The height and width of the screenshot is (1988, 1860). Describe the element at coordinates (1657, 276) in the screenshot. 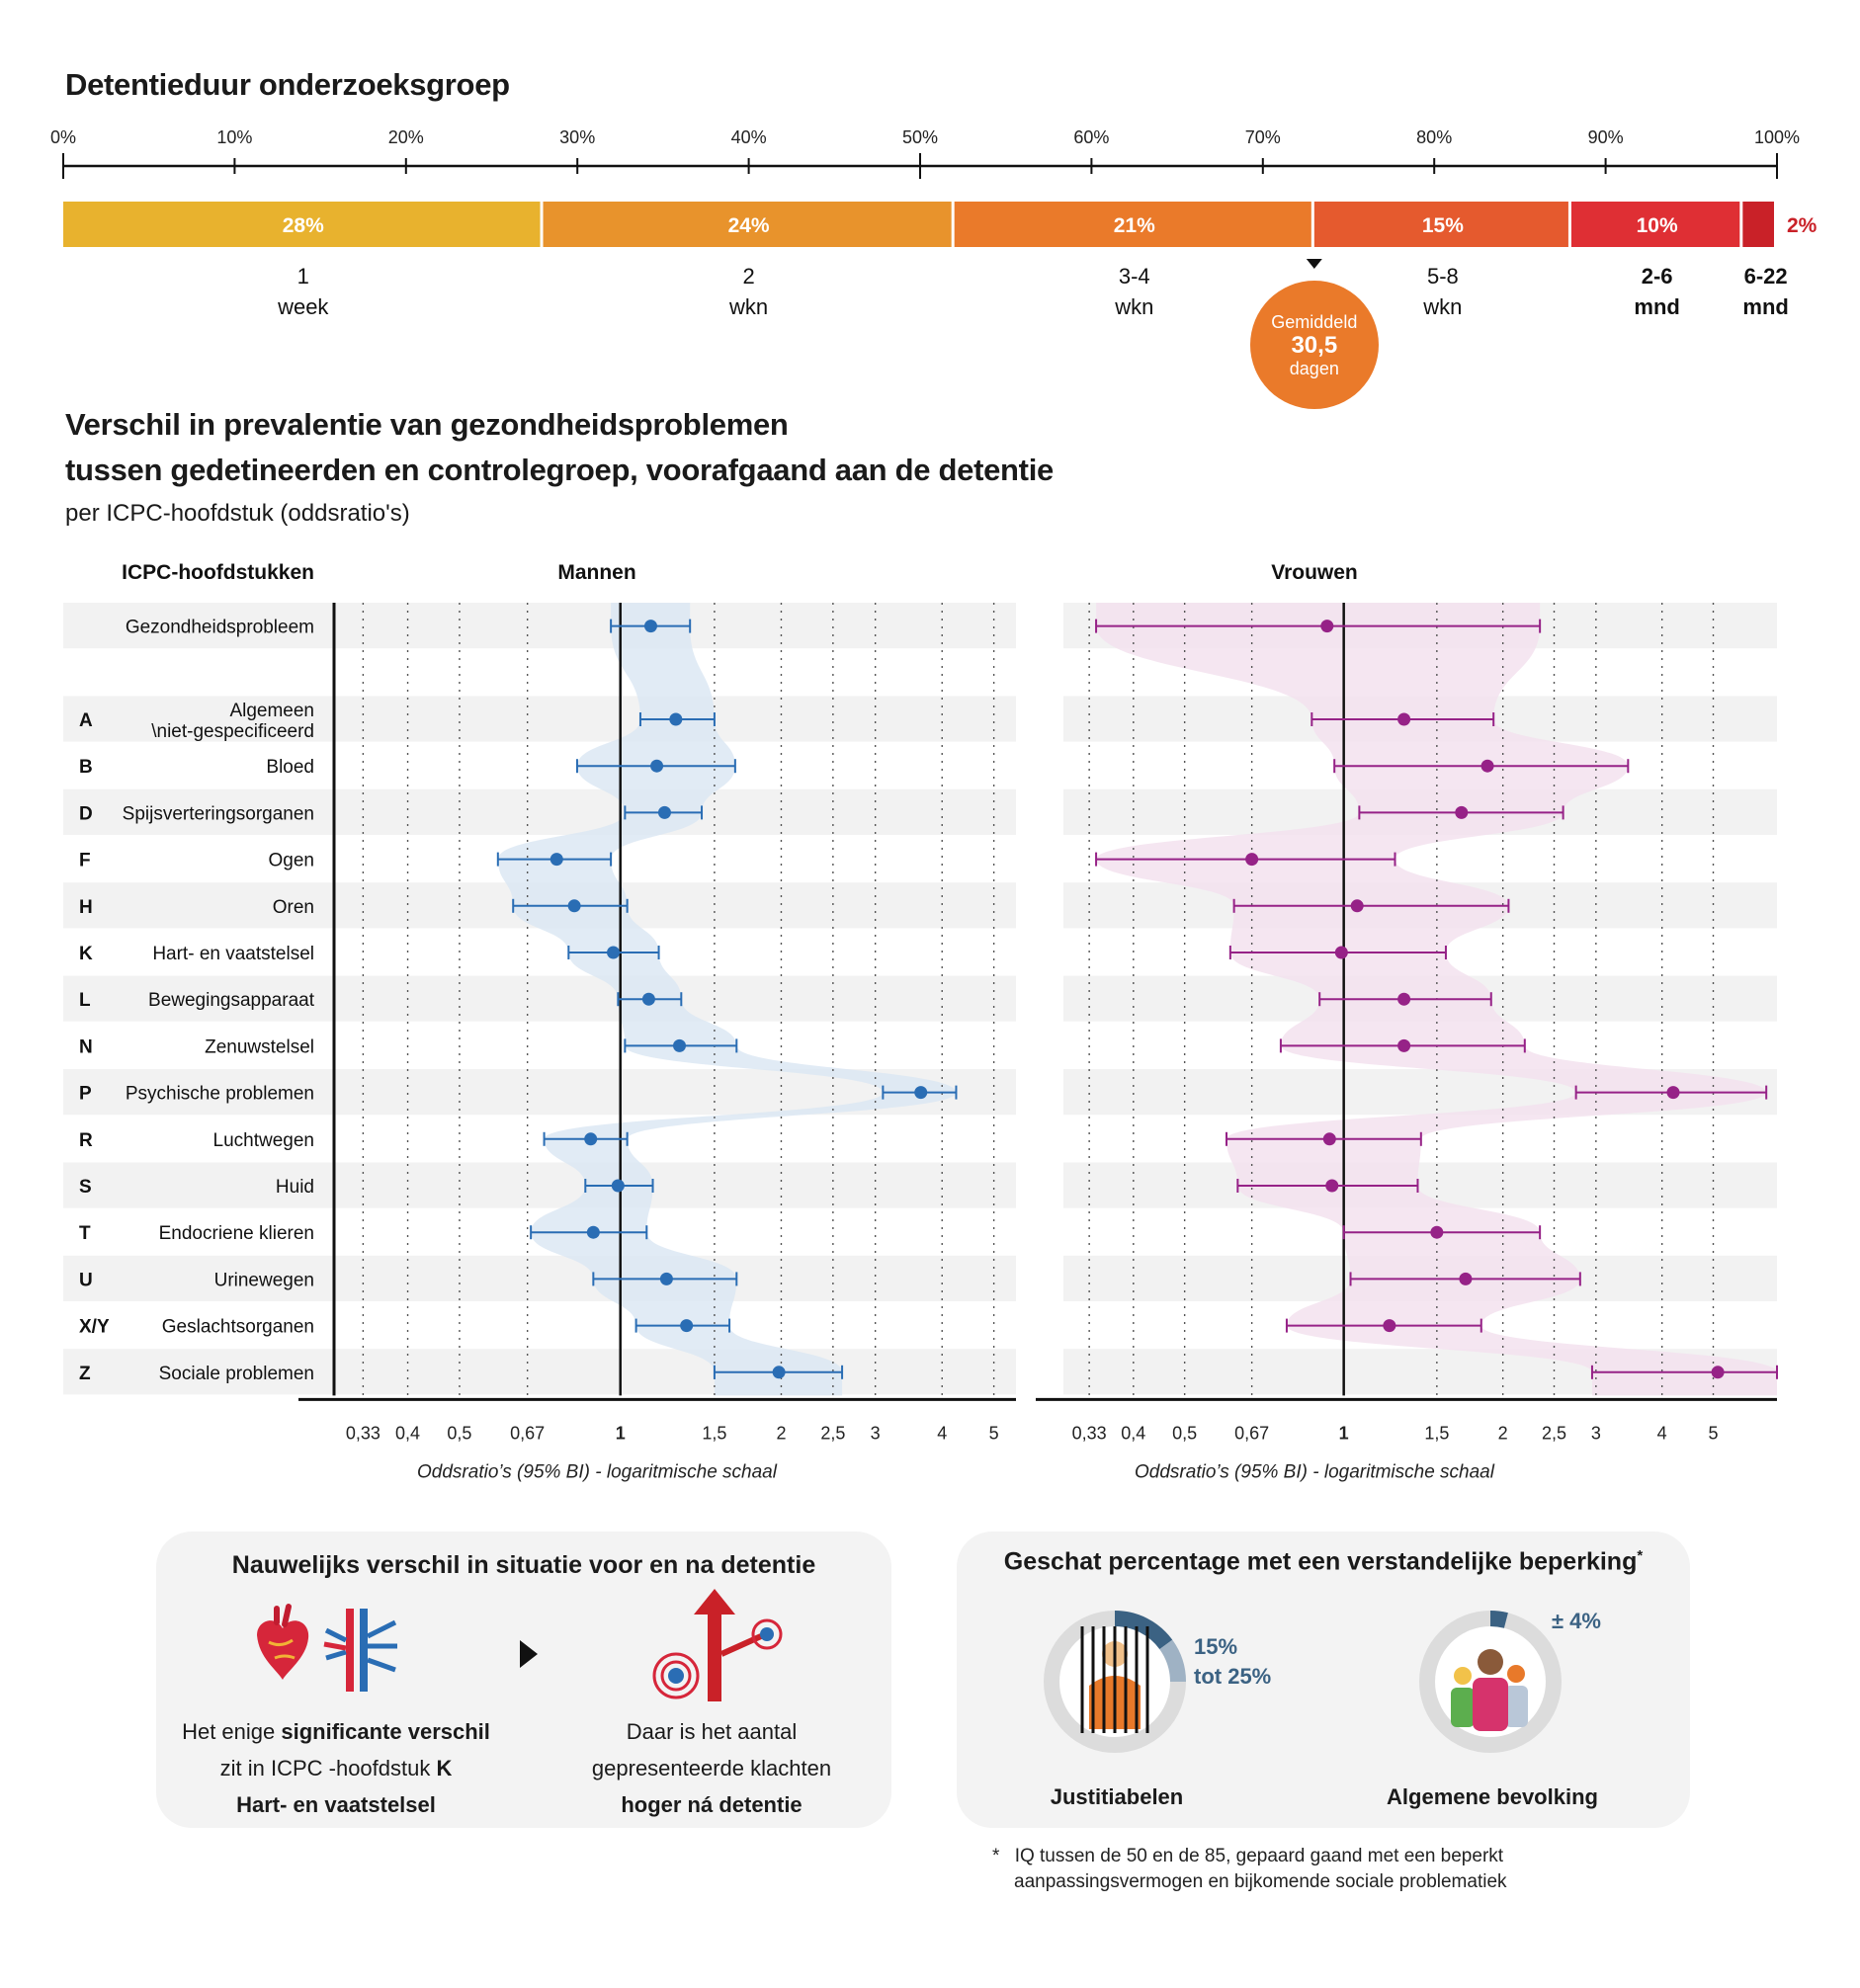

I see `segment-duration-value: 2-6` at that location.